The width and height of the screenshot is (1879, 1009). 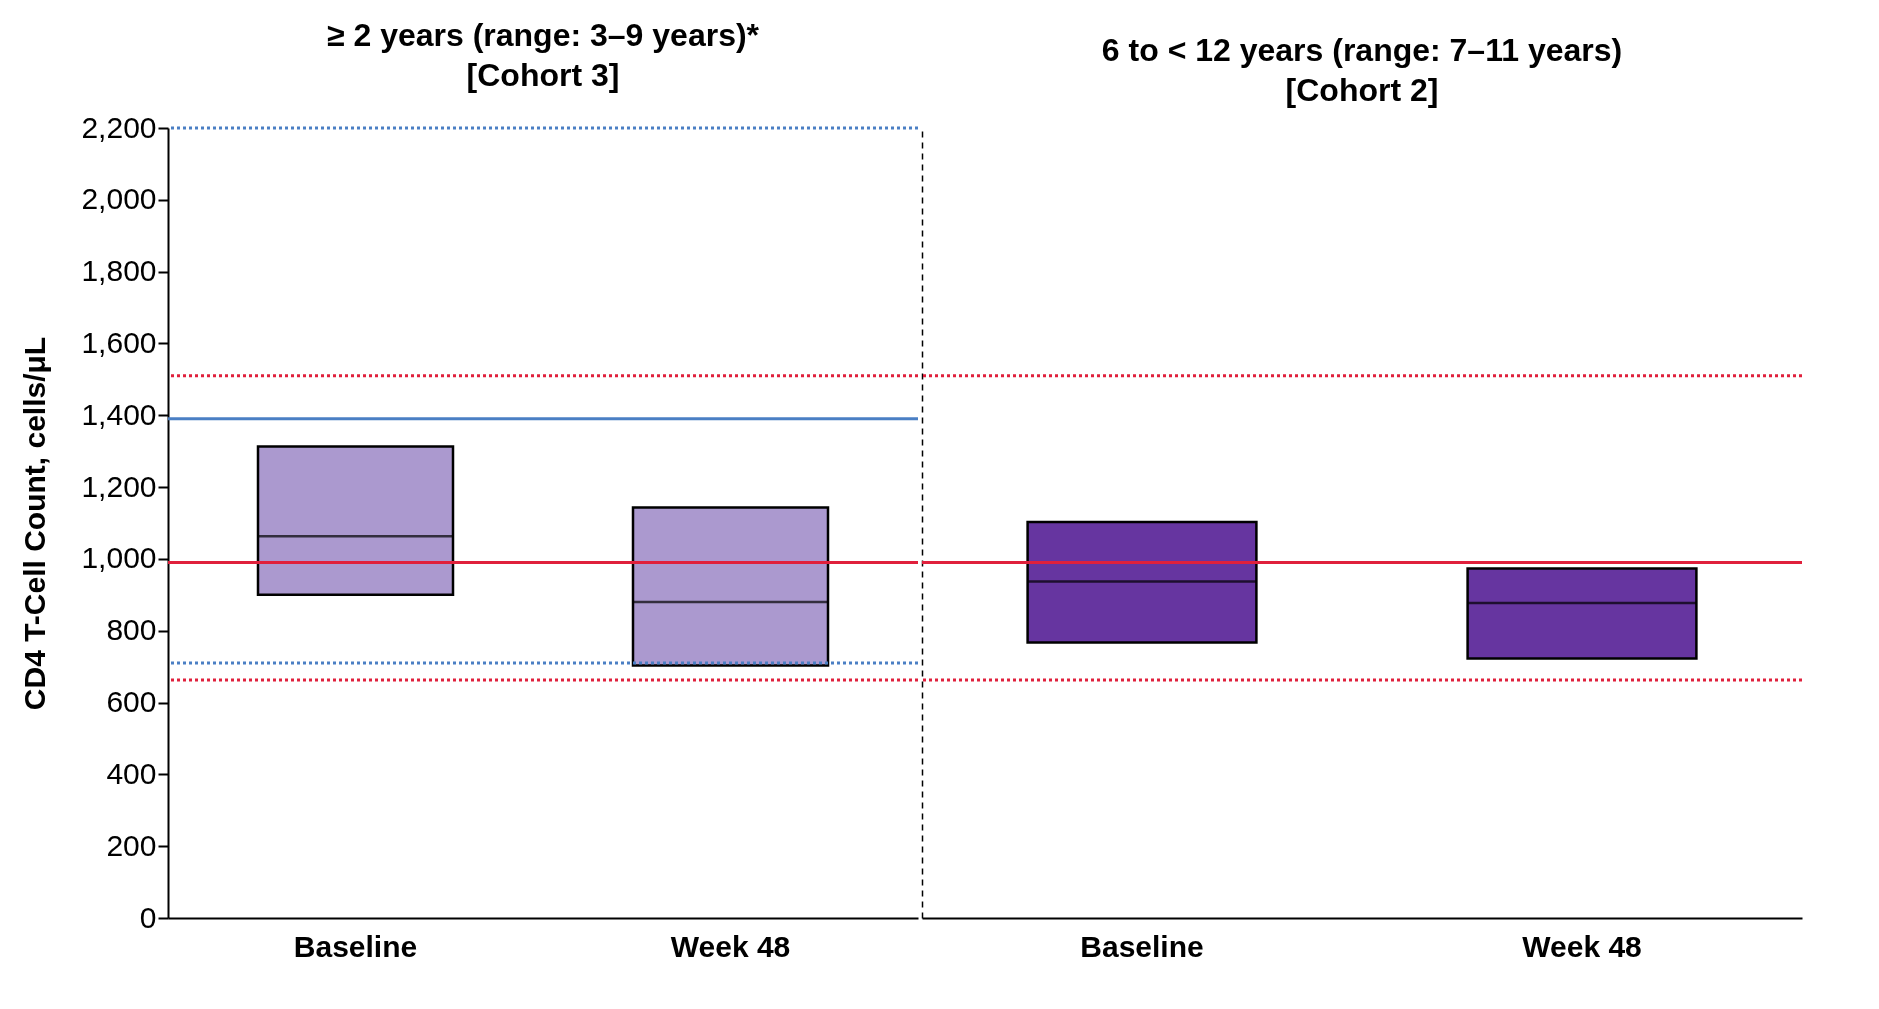 What do you see at coordinates (119, 486) in the screenshot?
I see `y-tick-label: 1,200` at bounding box center [119, 486].